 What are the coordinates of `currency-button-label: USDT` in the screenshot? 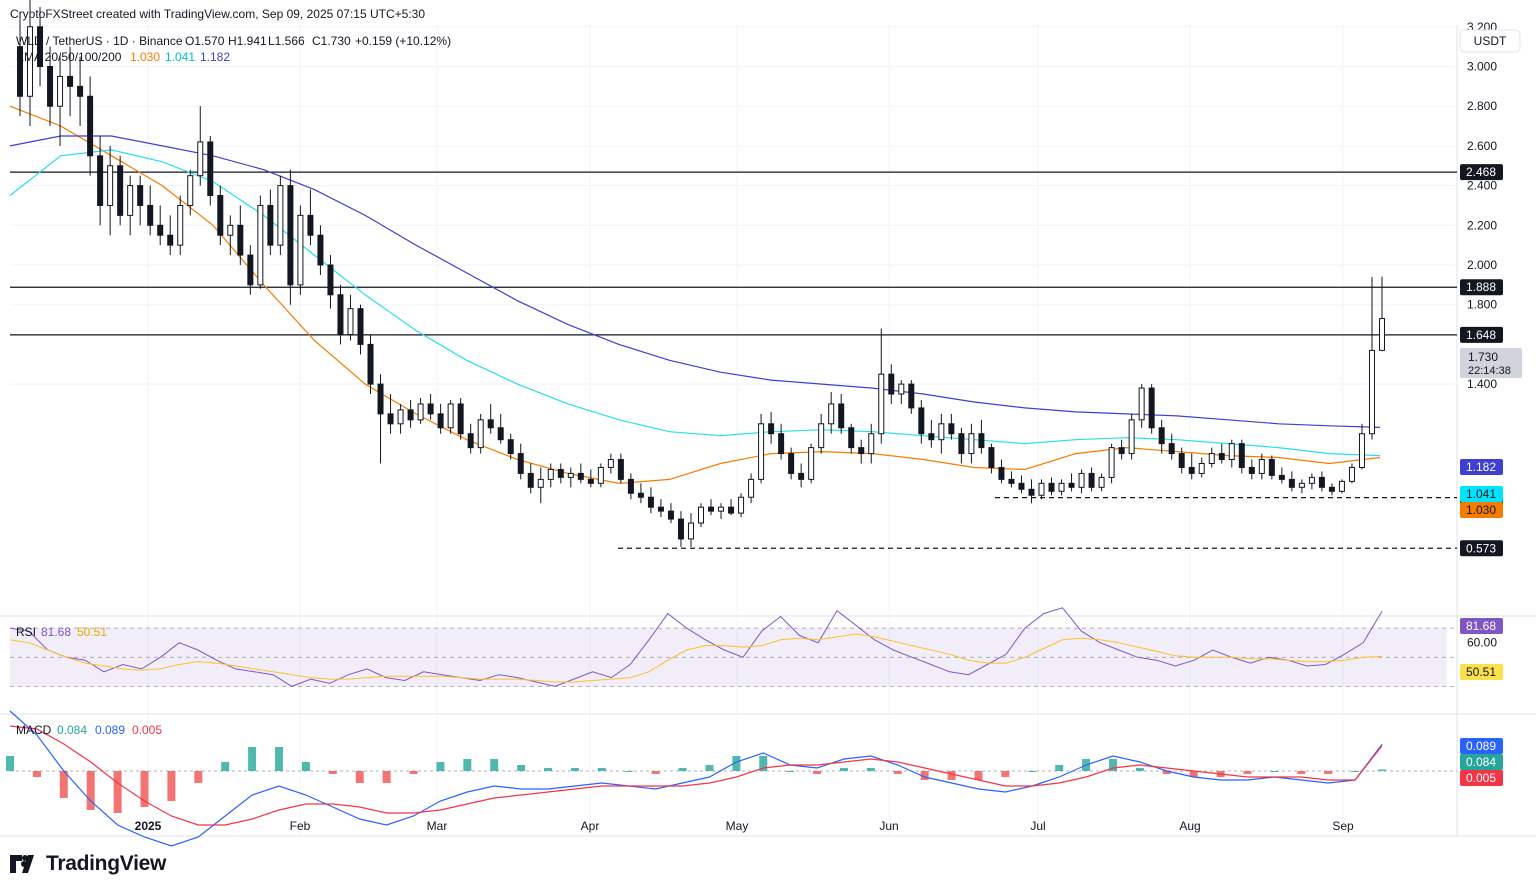 It's located at (1490, 41).